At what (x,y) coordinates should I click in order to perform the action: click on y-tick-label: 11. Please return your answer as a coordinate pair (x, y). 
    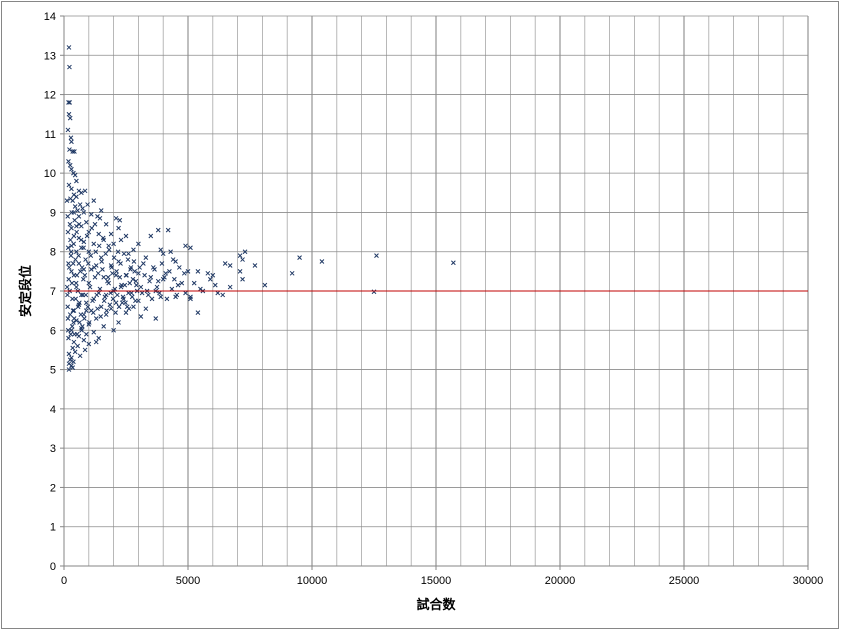
    Looking at the image, I should click on (50, 135).